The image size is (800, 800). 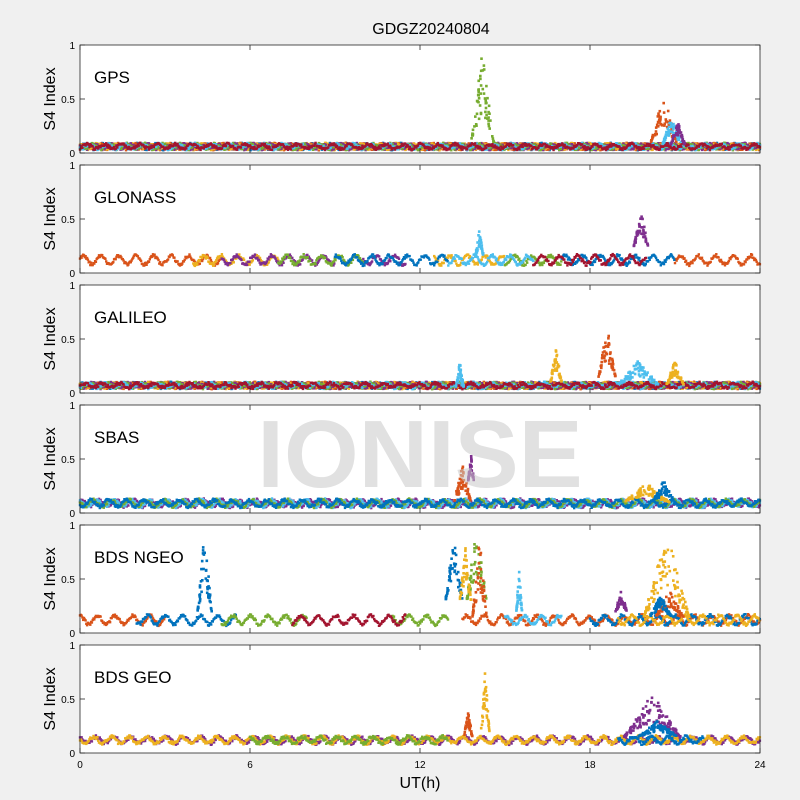 What do you see at coordinates (420, 99) in the screenshot?
I see `plot-area` at bounding box center [420, 99].